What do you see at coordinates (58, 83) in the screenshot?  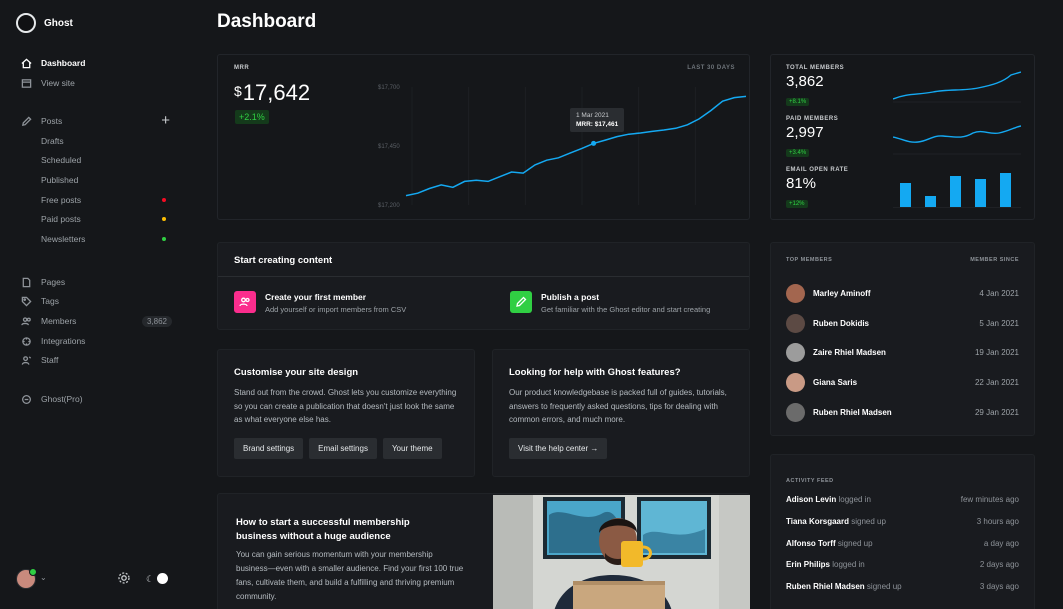 I see `sidebar-item-label: View site` at bounding box center [58, 83].